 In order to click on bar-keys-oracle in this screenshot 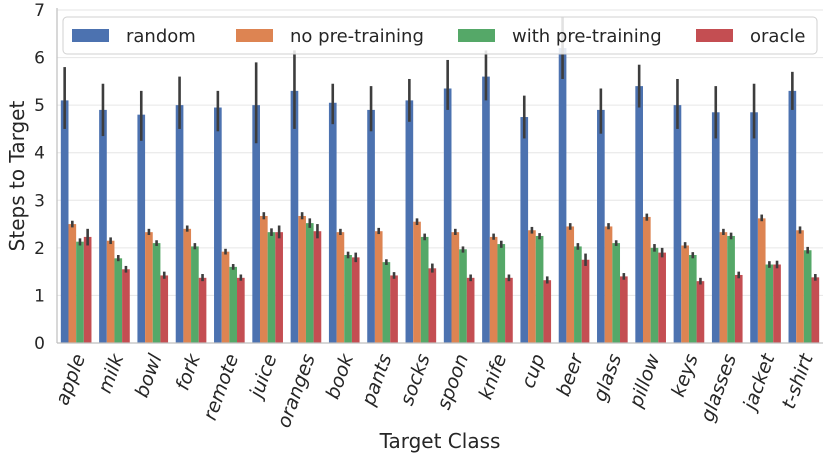, I will do `click(700, 312)`.